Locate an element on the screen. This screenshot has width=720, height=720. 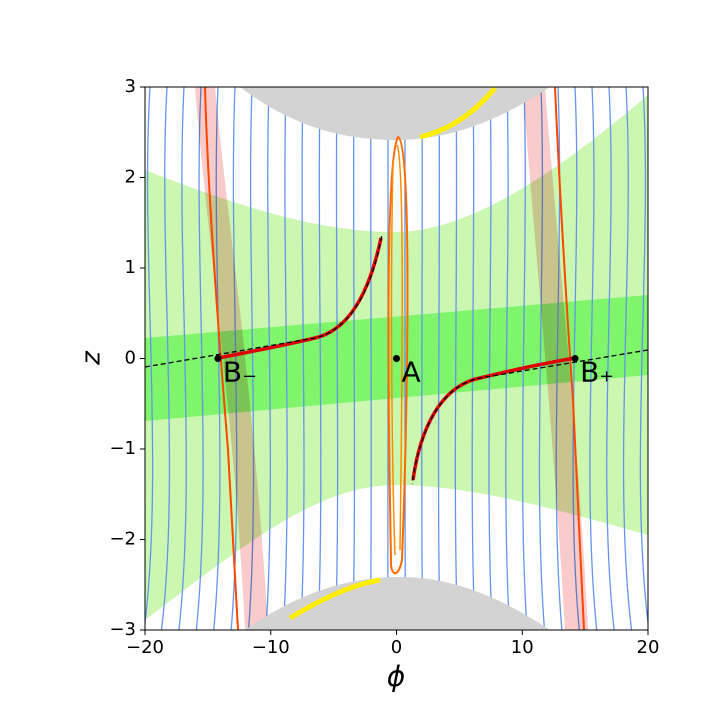
y-tick-label: 0 is located at coordinates (130, 358).